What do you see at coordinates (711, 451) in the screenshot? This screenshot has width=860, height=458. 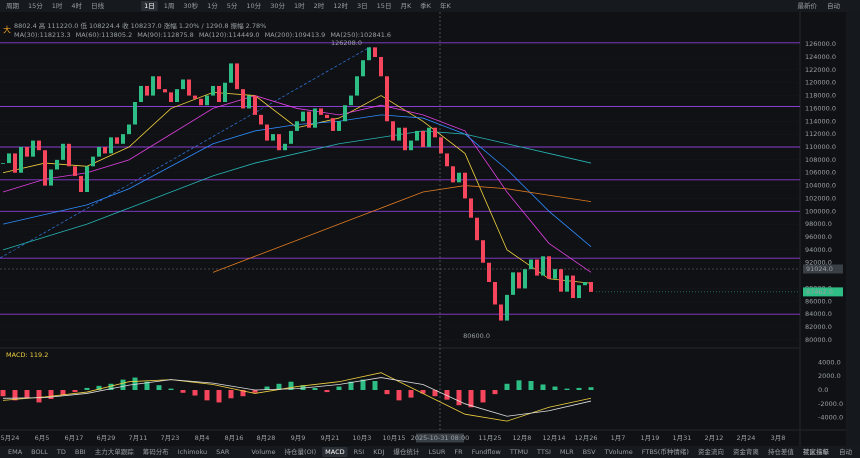 I see `indicator-tab: 资金流向` at bounding box center [711, 451].